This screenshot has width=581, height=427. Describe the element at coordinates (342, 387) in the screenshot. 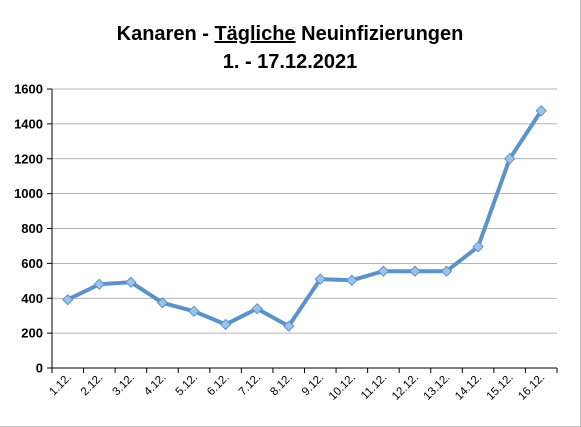

I see `x-tick-label: 10.12.` at that location.